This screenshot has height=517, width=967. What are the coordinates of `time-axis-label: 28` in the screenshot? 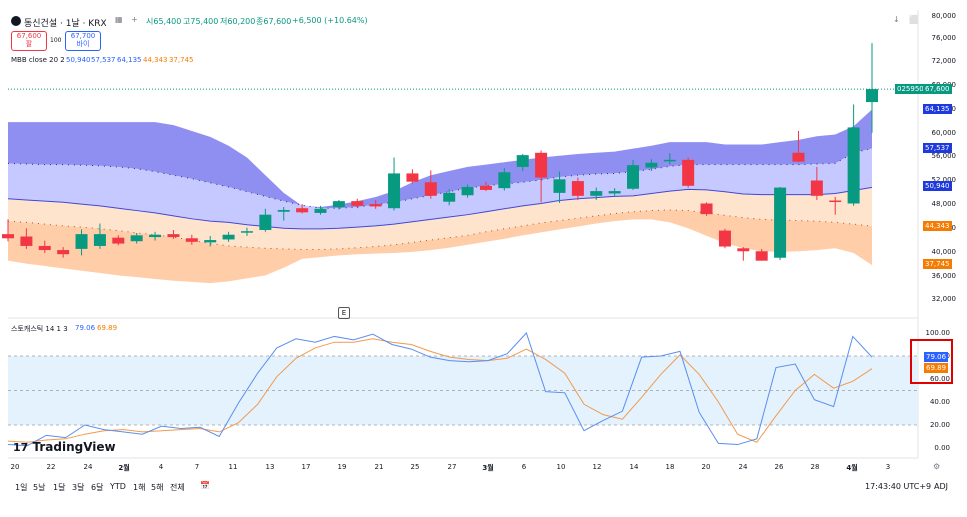 It's located at (815, 467).